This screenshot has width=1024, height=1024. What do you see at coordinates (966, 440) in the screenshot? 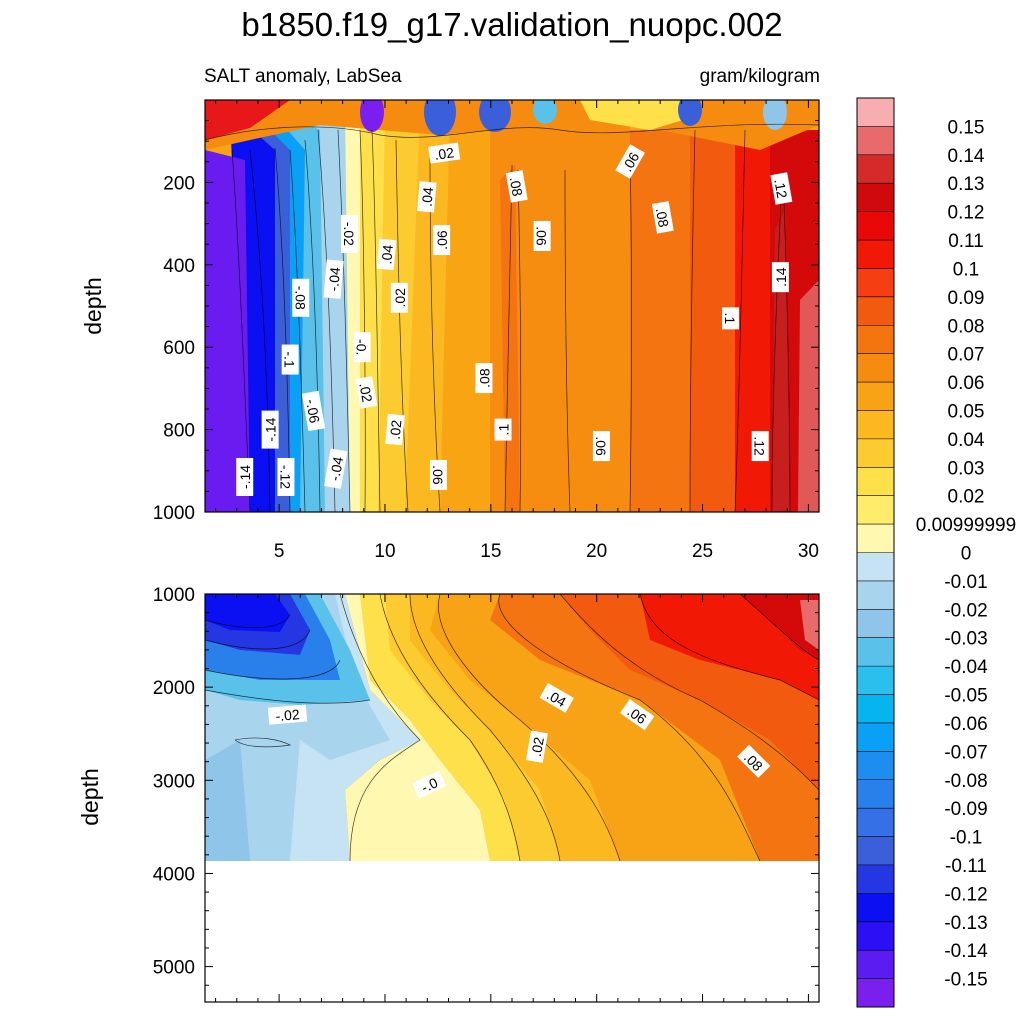
I see `colorbar-label: 0.04` at bounding box center [966, 440].